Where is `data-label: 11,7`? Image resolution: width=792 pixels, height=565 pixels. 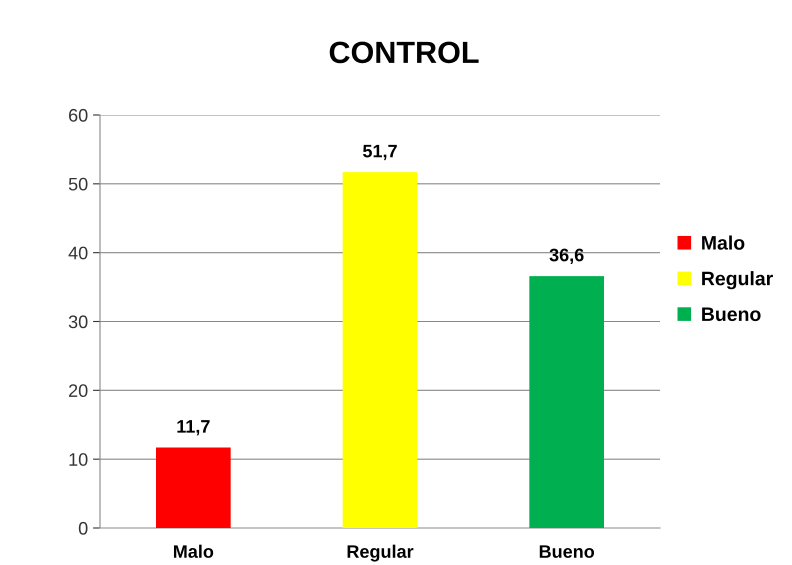
data-label: 11,7 is located at coordinates (193, 428).